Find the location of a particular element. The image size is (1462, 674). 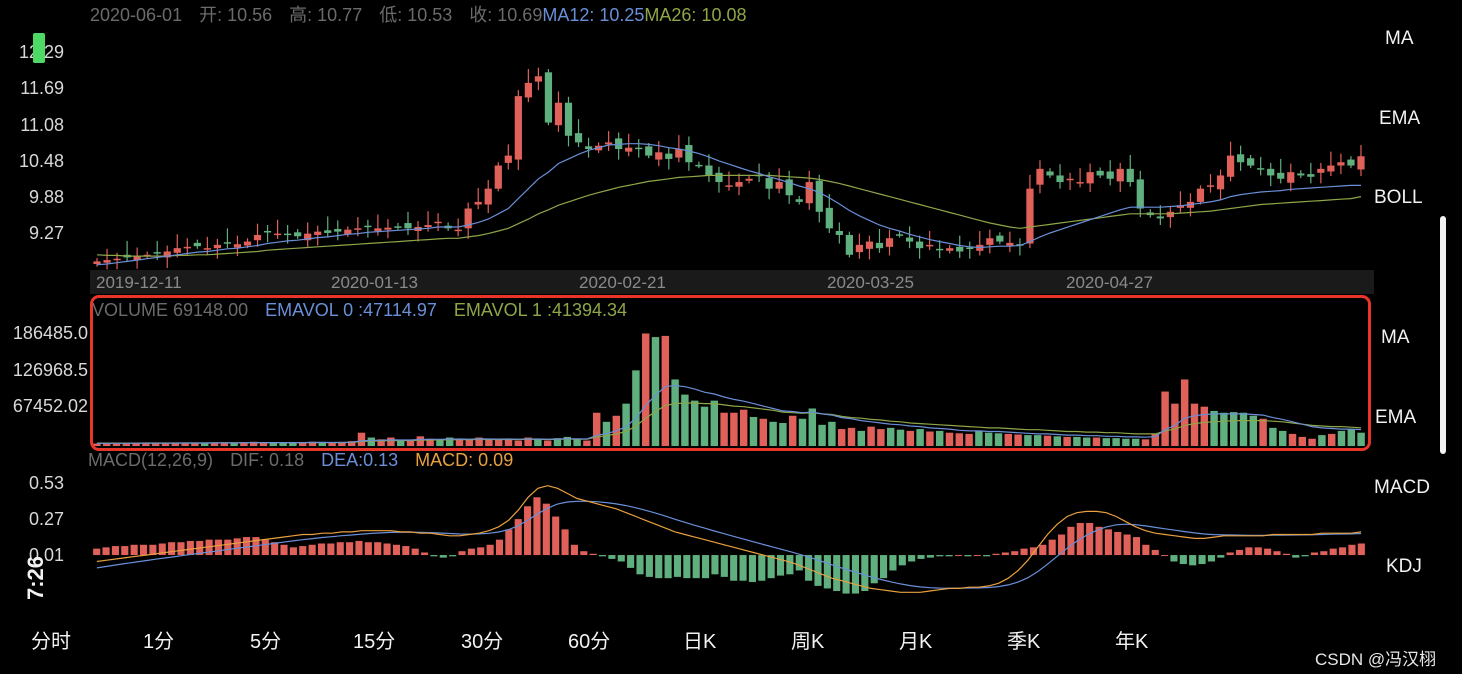

side-button-boll: BOLL is located at coordinates (1398, 197).